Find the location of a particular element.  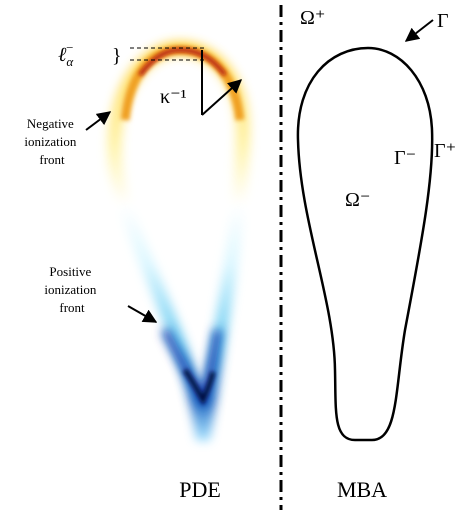

interface-outer-label: Γ⁺ is located at coordinates (445, 151).